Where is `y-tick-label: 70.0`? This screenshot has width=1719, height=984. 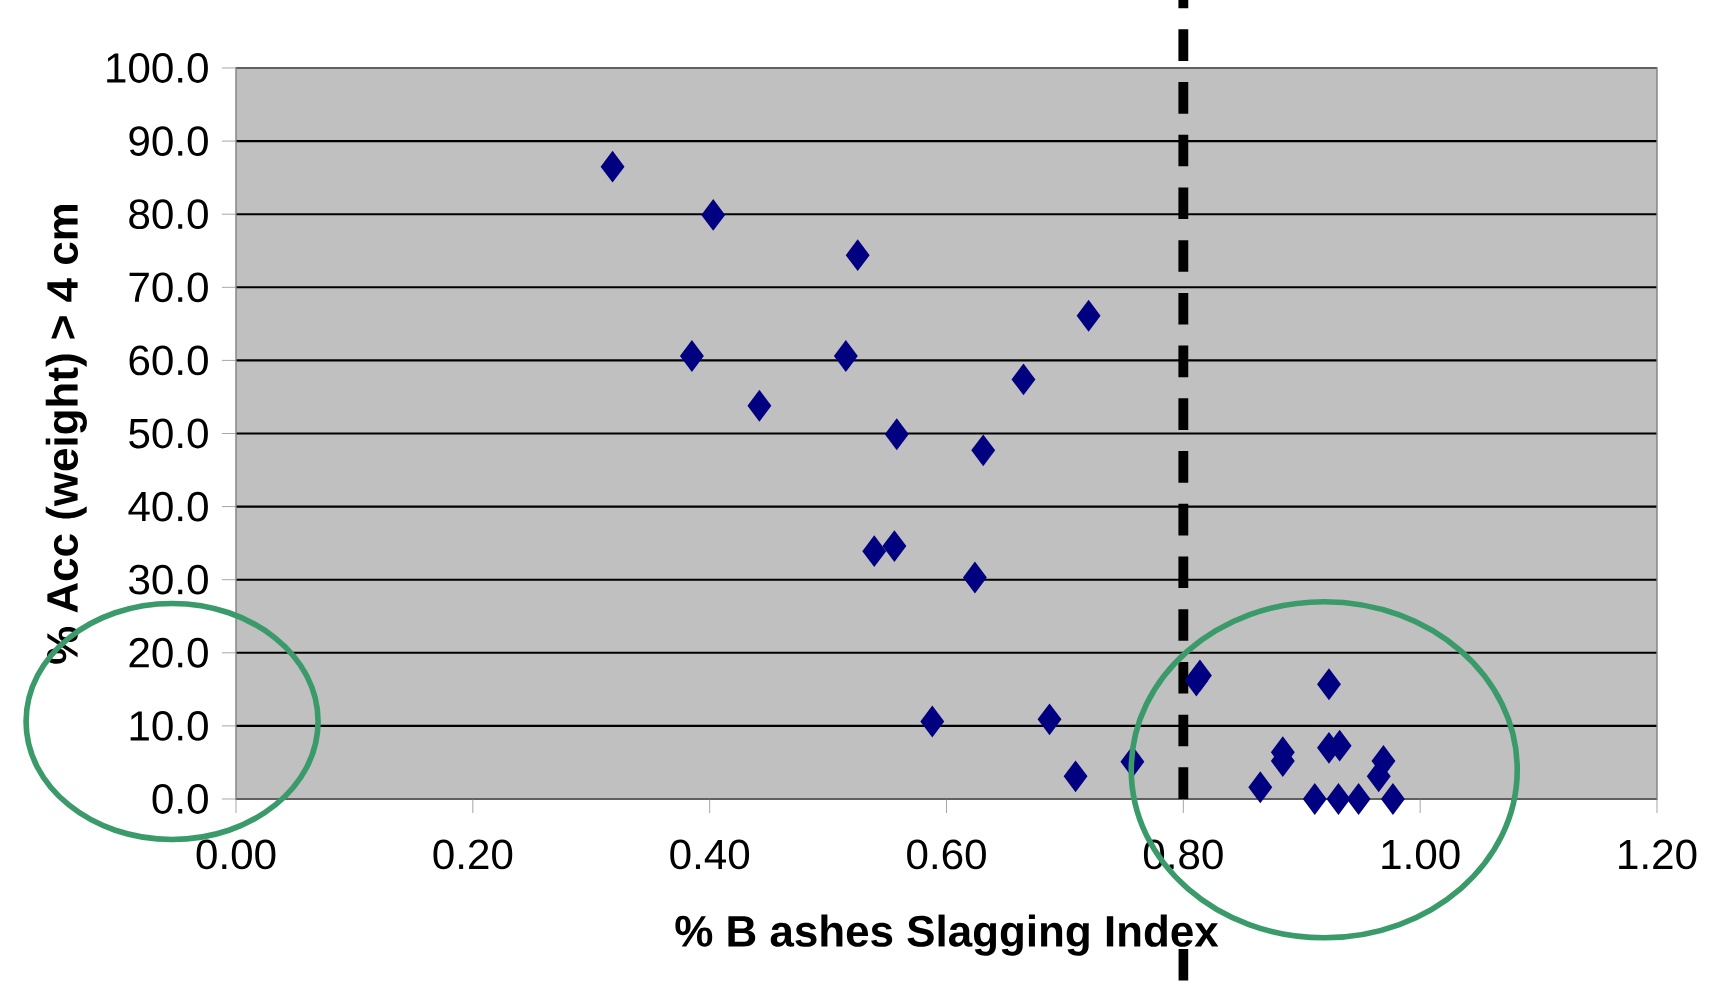
y-tick-label: 70.0 is located at coordinates (168, 287).